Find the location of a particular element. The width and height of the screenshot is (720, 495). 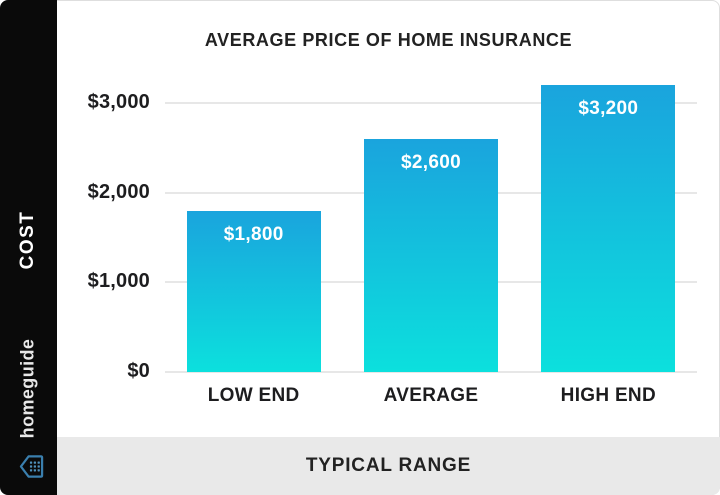

bar-value-label: $1,800 is located at coordinates (253, 234).